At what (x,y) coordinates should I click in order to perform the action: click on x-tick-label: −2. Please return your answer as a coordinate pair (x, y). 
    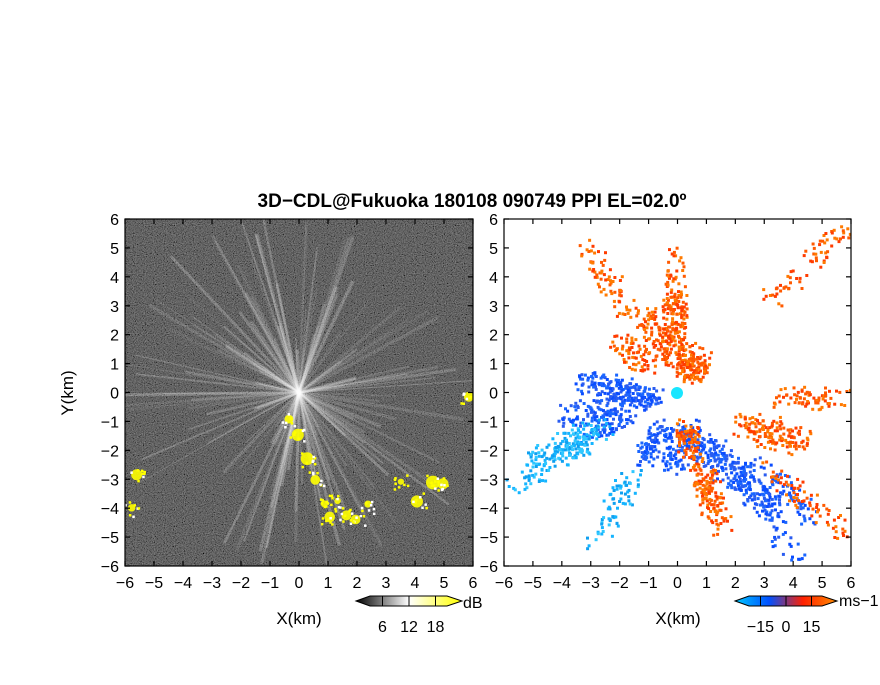
    Looking at the image, I should click on (241, 583).